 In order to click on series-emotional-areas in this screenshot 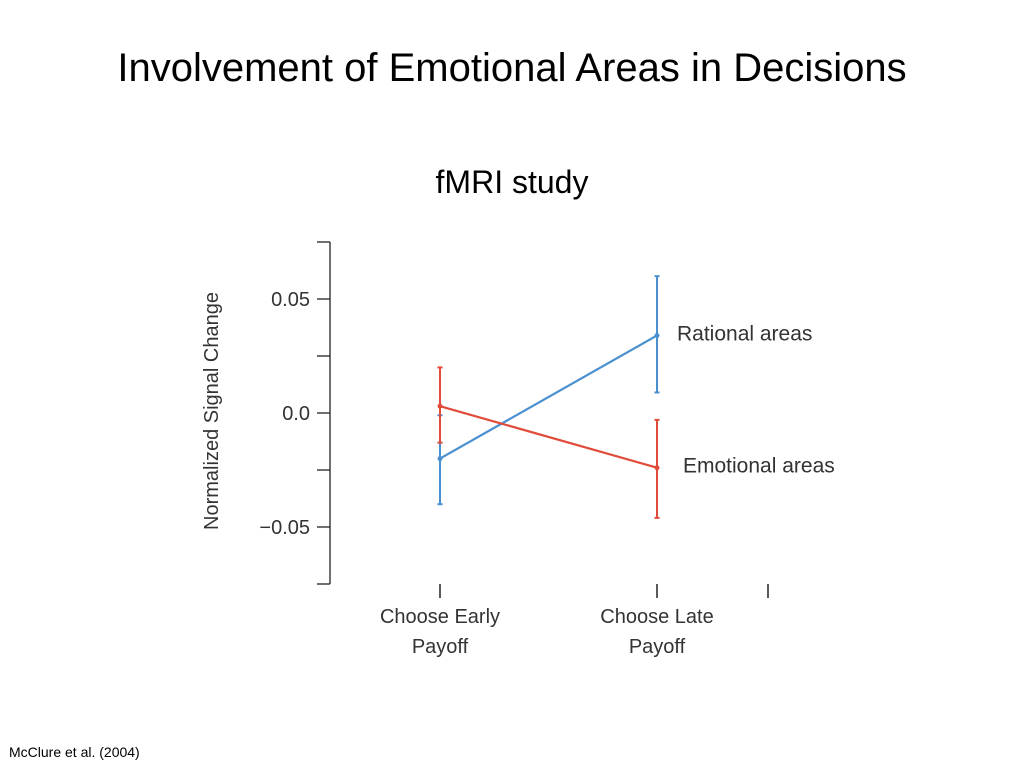, I will do `click(548, 442)`.